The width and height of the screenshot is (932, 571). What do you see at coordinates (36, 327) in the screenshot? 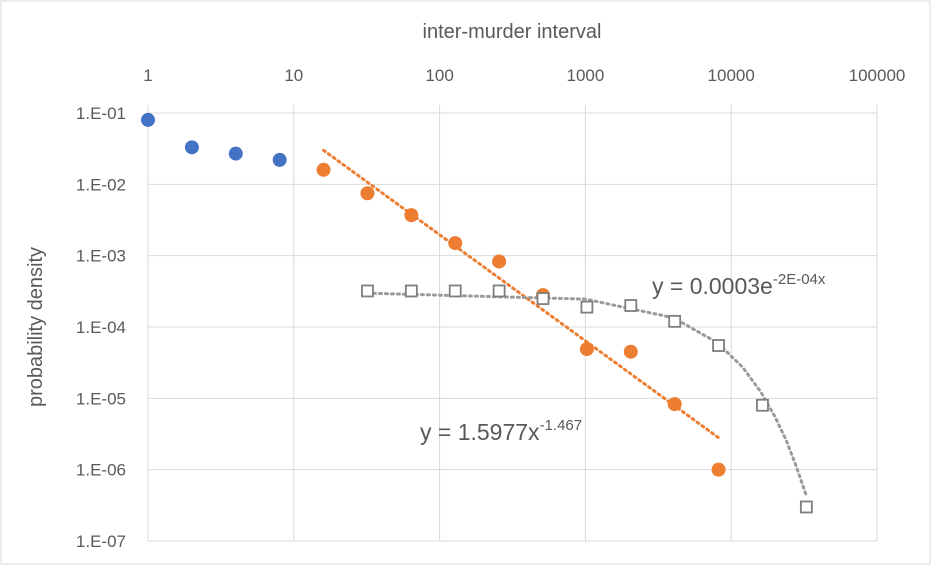
I see `y-axis-title: probability density` at bounding box center [36, 327].